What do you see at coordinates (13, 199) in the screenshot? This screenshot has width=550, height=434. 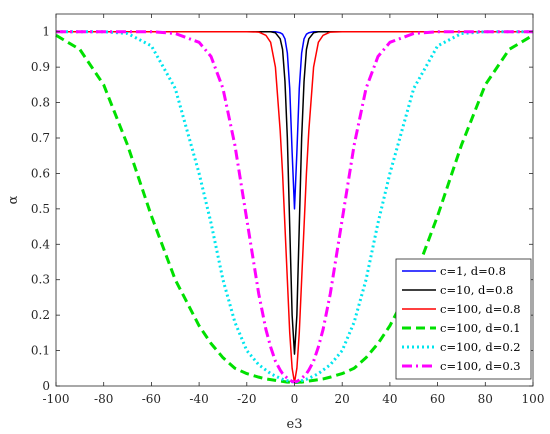 I see `y-axis-label: α` at bounding box center [13, 199].